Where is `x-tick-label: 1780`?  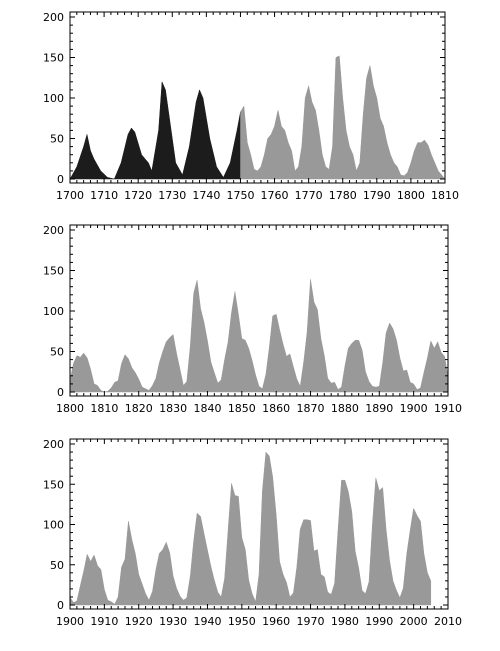
x-tick-label: 1780 is located at coordinates (343, 195).